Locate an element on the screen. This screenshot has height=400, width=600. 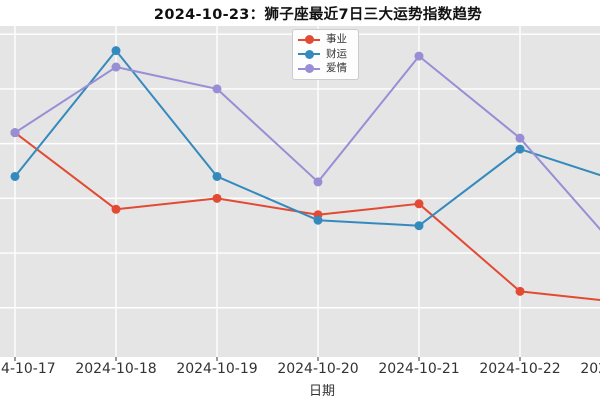
chart-title: 2024-10-23：狮子座最近7日三大运势指数趋势 is located at coordinates (318, 15).